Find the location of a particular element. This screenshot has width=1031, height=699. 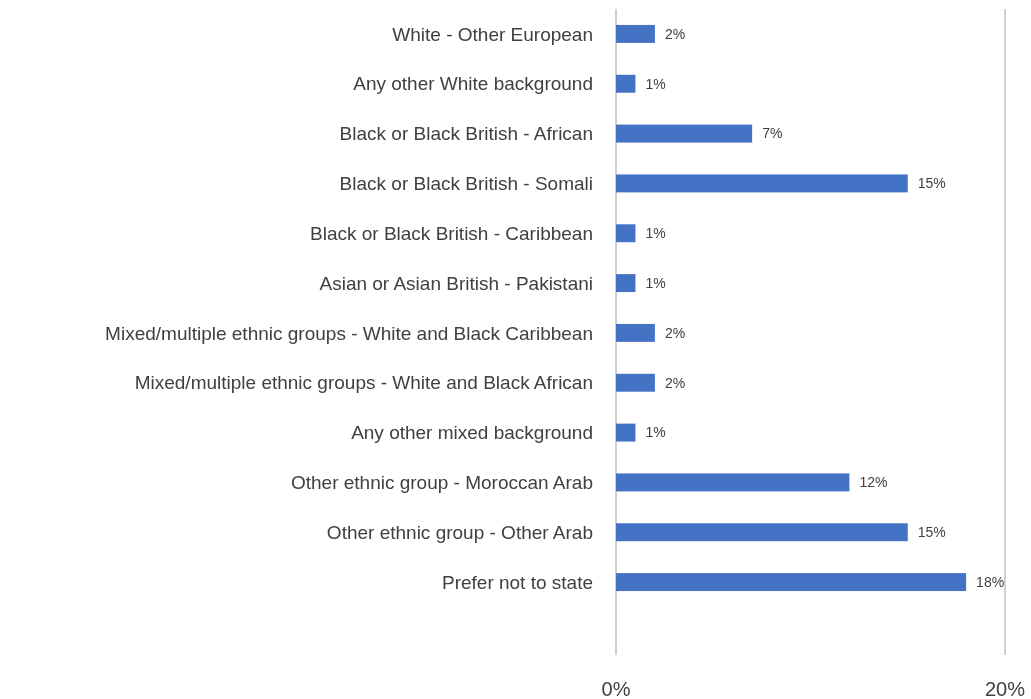

data-label: 7% is located at coordinates (772, 133).